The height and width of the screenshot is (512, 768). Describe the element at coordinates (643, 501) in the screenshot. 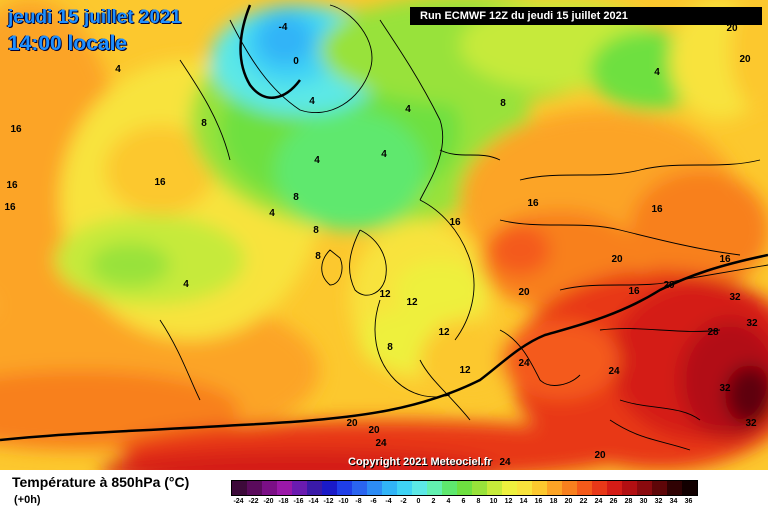

I see `color-scale-tick: 30` at that location.